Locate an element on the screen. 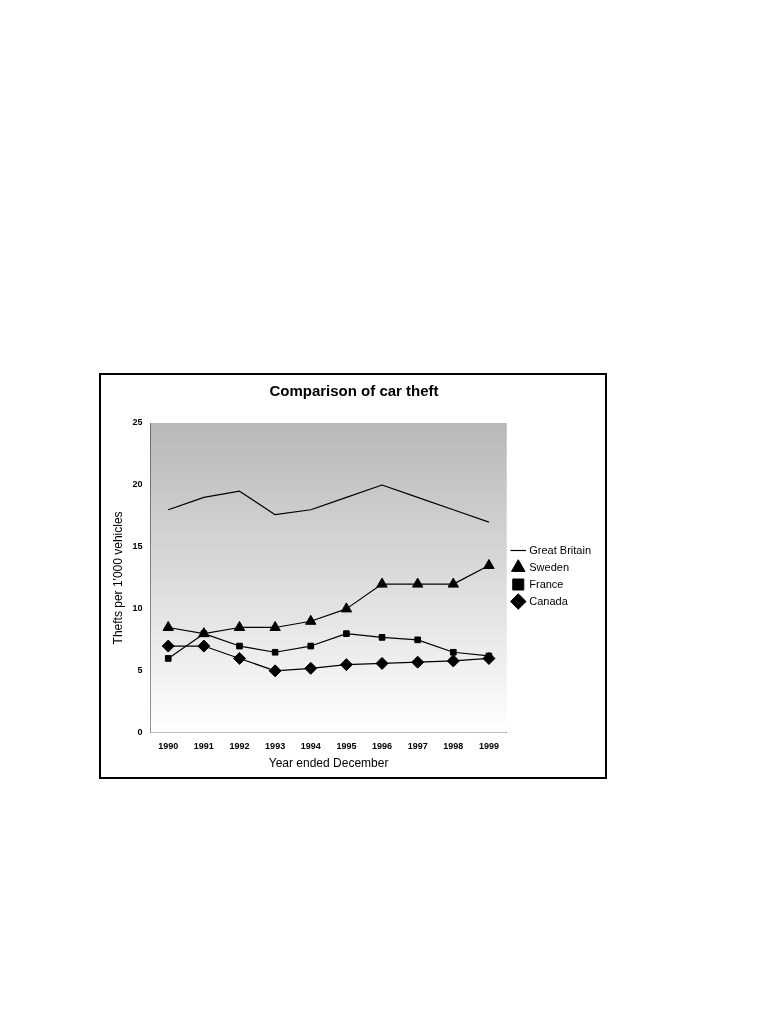 The width and height of the screenshot is (768, 1024). y-tick-label: 5 is located at coordinates (140, 670).